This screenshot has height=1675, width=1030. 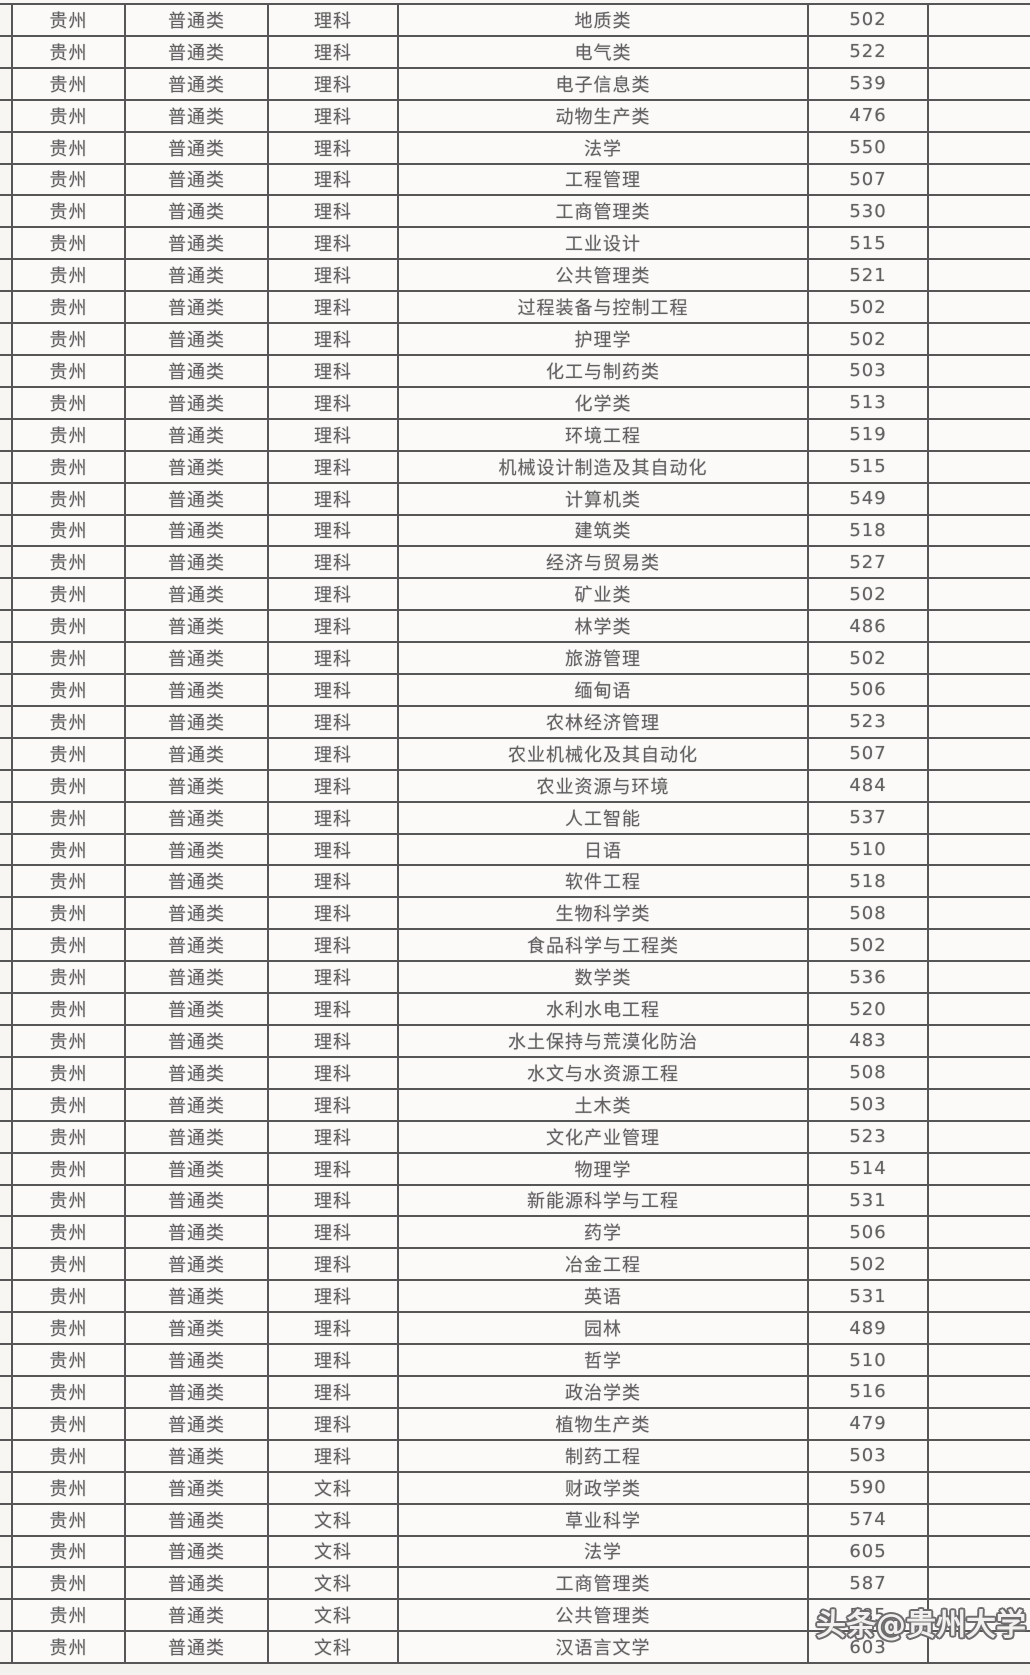 What do you see at coordinates (868, 913) in the screenshot?
I see `score-cell: 508` at bounding box center [868, 913].